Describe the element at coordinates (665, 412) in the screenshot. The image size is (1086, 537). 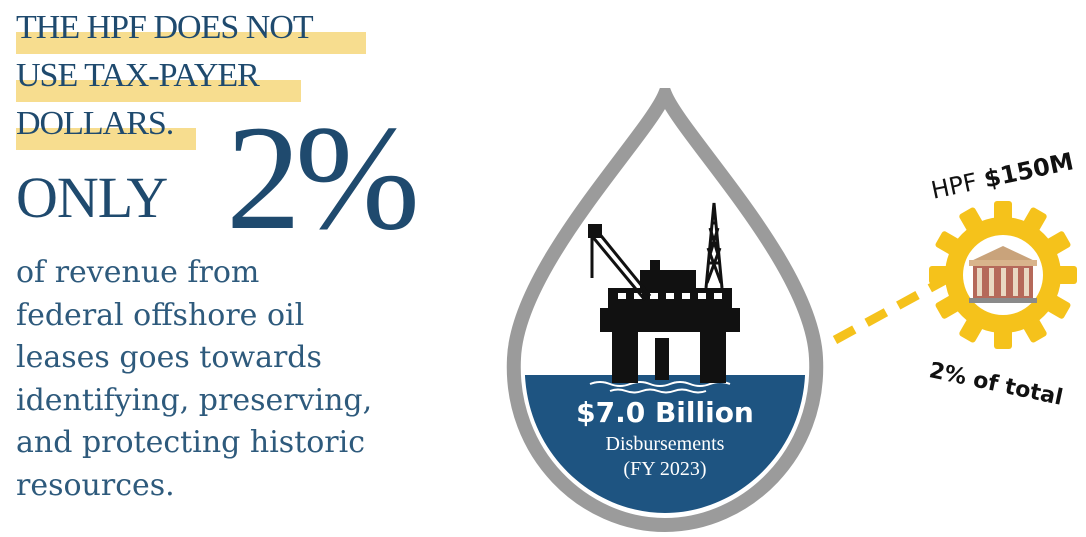
I see `disbursement-amount: $7.0 Billion` at that location.